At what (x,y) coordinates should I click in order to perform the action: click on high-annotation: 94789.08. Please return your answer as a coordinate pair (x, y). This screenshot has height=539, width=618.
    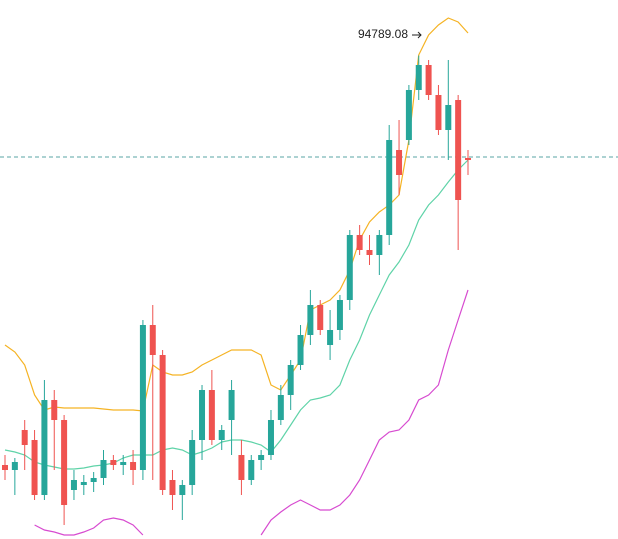
    Looking at the image, I should click on (383, 34).